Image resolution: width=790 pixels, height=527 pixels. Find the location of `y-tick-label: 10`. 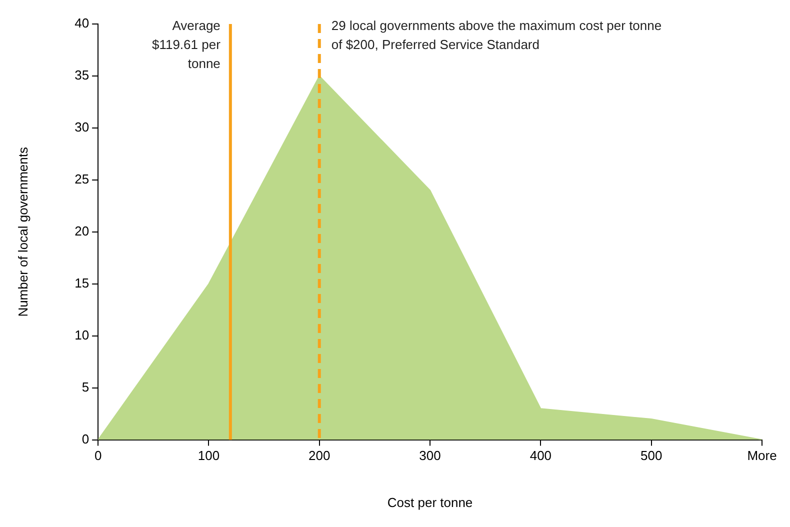

y-tick-label: 10 is located at coordinates (82, 334).